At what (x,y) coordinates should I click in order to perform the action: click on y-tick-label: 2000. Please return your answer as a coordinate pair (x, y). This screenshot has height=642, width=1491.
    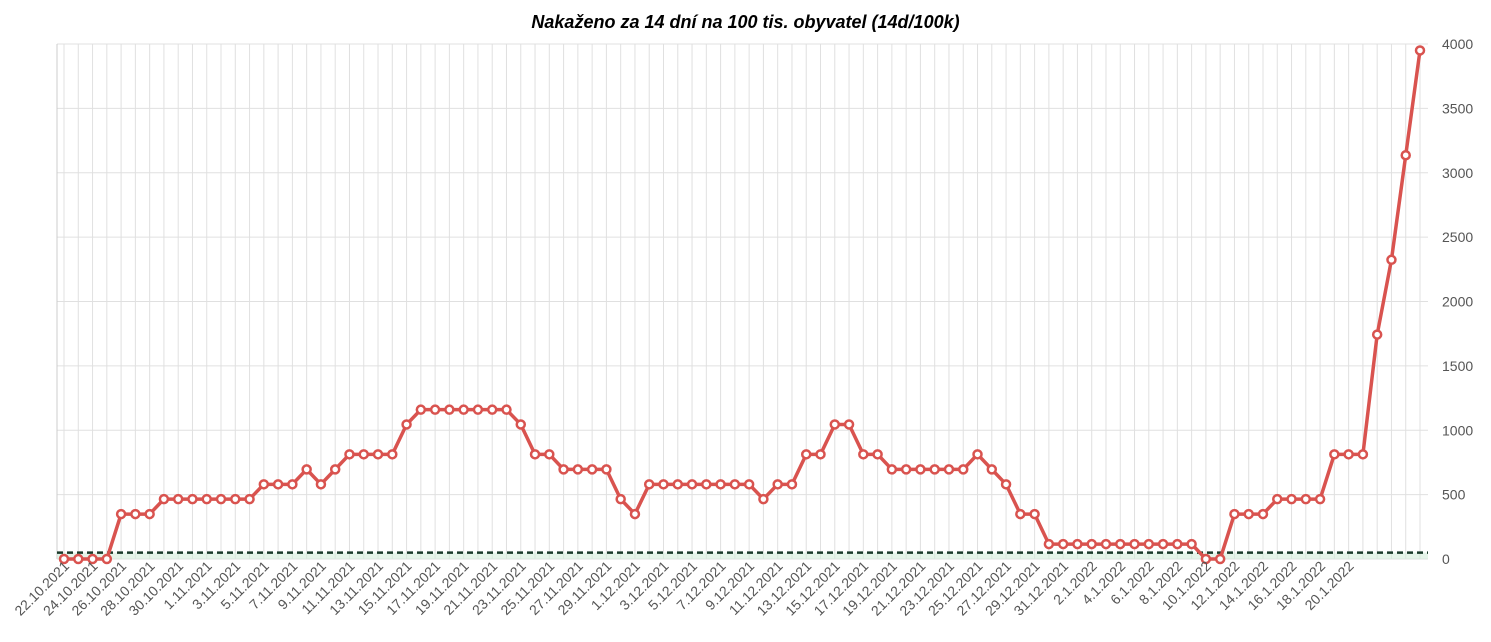
    Looking at the image, I should click on (1457, 302).